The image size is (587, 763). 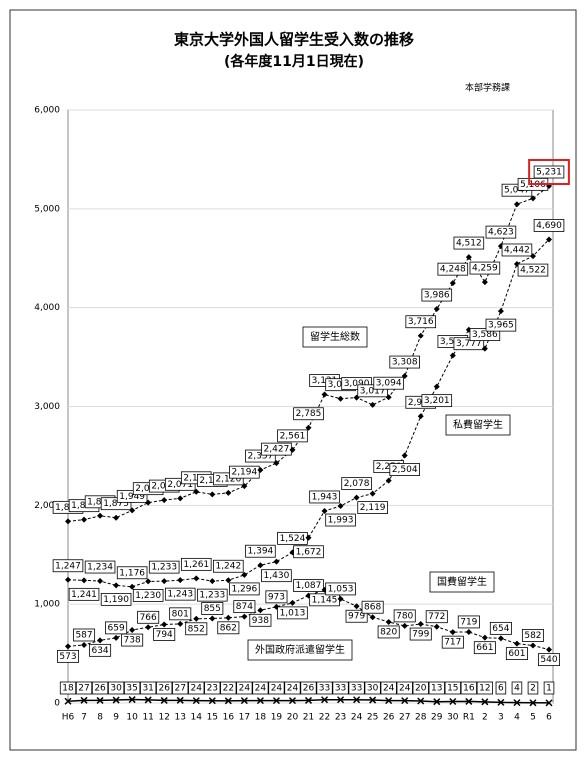 What do you see at coordinates (148, 596) in the screenshot?
I see `data-label: 1,230` at bounding box center [148, 596].